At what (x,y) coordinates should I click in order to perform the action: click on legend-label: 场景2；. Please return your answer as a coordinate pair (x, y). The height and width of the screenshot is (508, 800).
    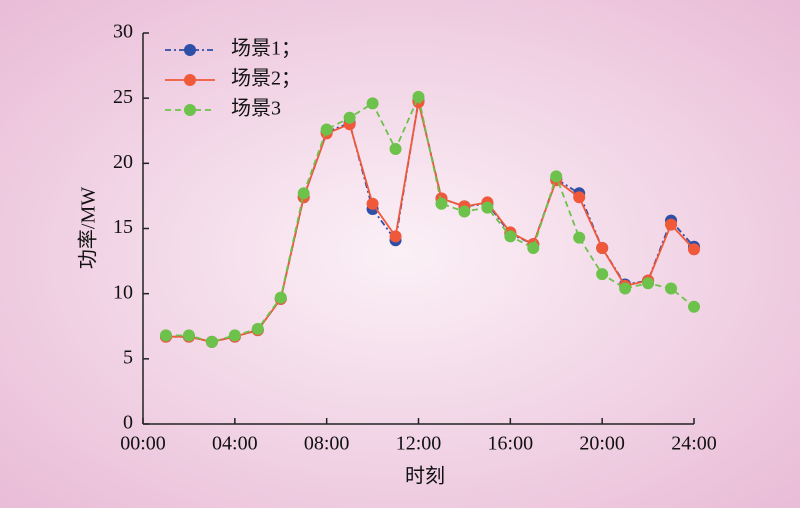
    Looking at the image, I should click on (266, 78).